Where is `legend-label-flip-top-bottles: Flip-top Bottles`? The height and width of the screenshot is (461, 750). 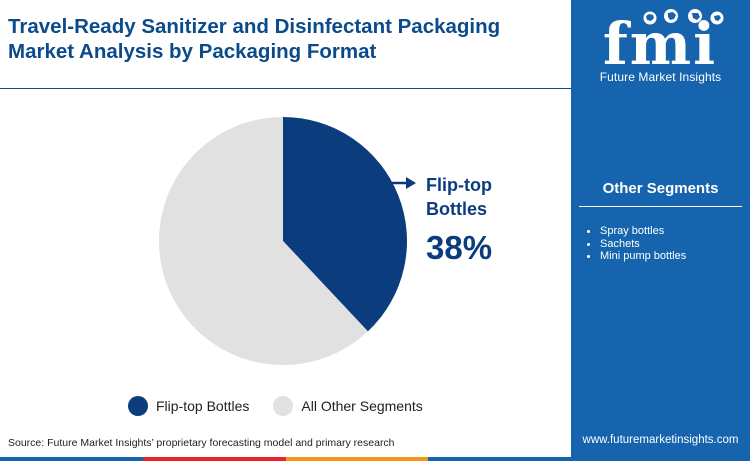 legend-label-flip-top-bottles: Flip-top Bottles is located at coordinates (203, 406).